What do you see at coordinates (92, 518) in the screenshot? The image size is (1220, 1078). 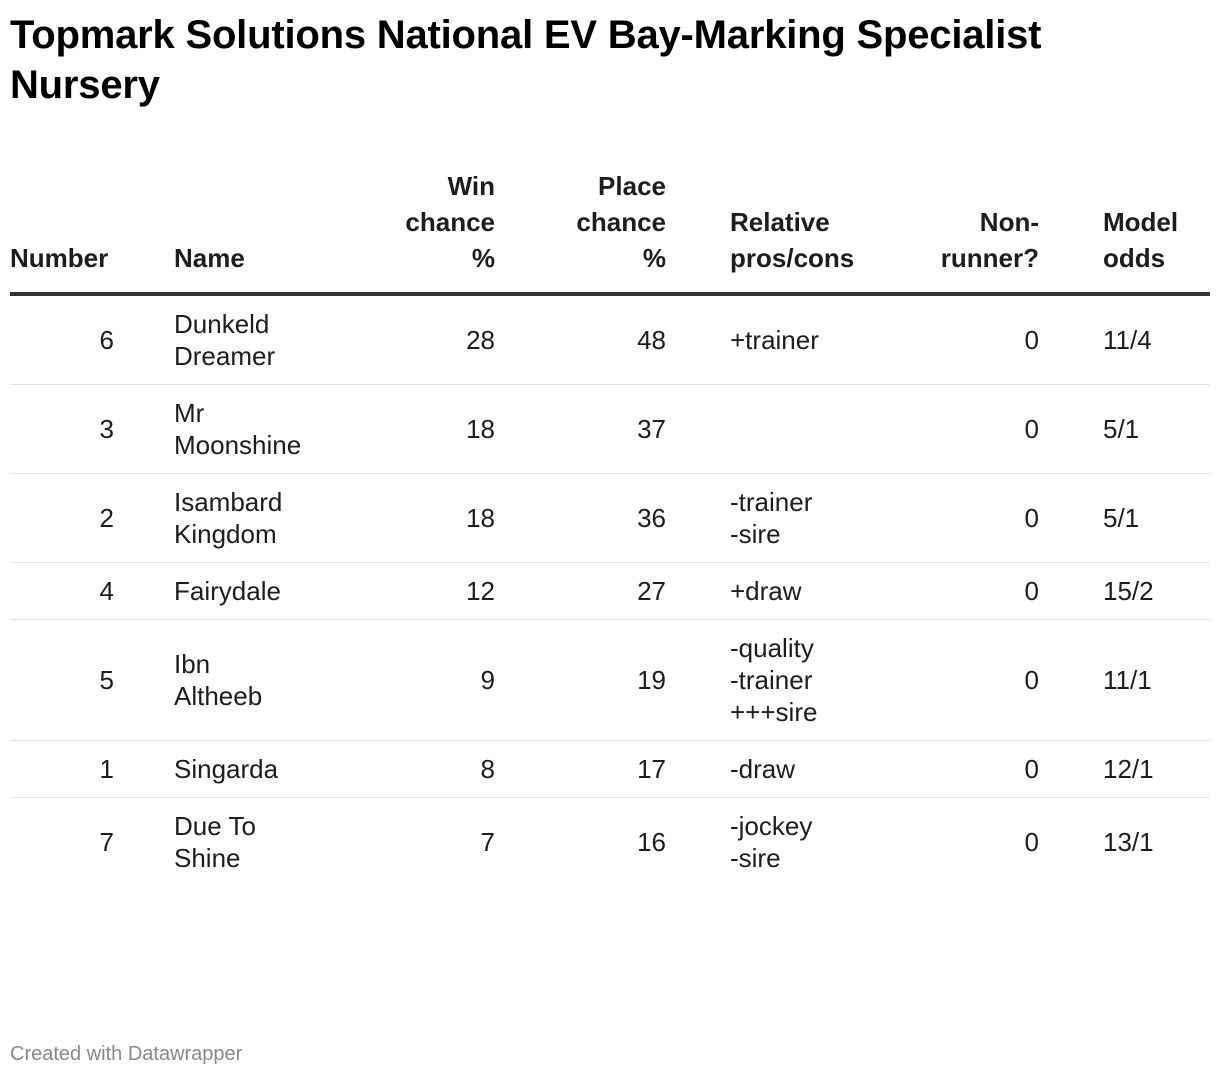 I see `cell-number: 2` at bounding box center [92, 518].